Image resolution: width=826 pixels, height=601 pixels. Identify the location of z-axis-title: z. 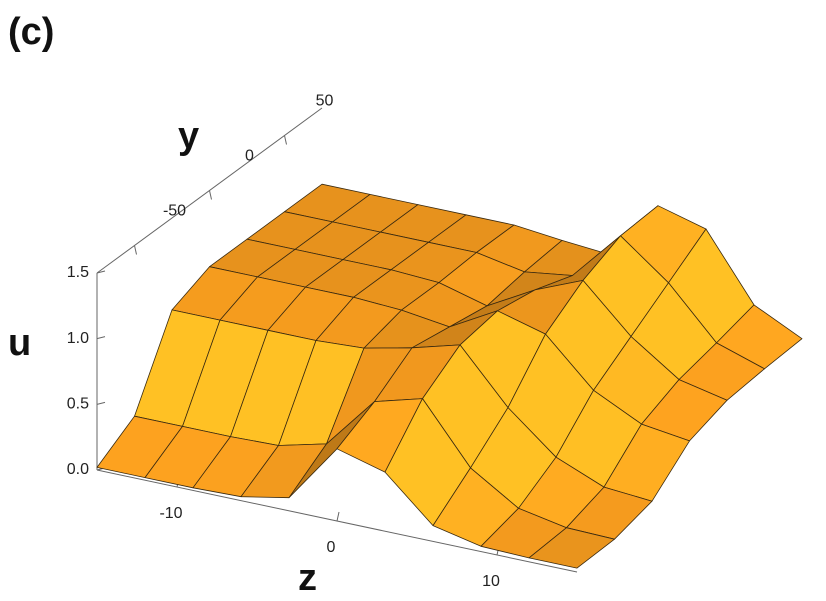
(307, 578).